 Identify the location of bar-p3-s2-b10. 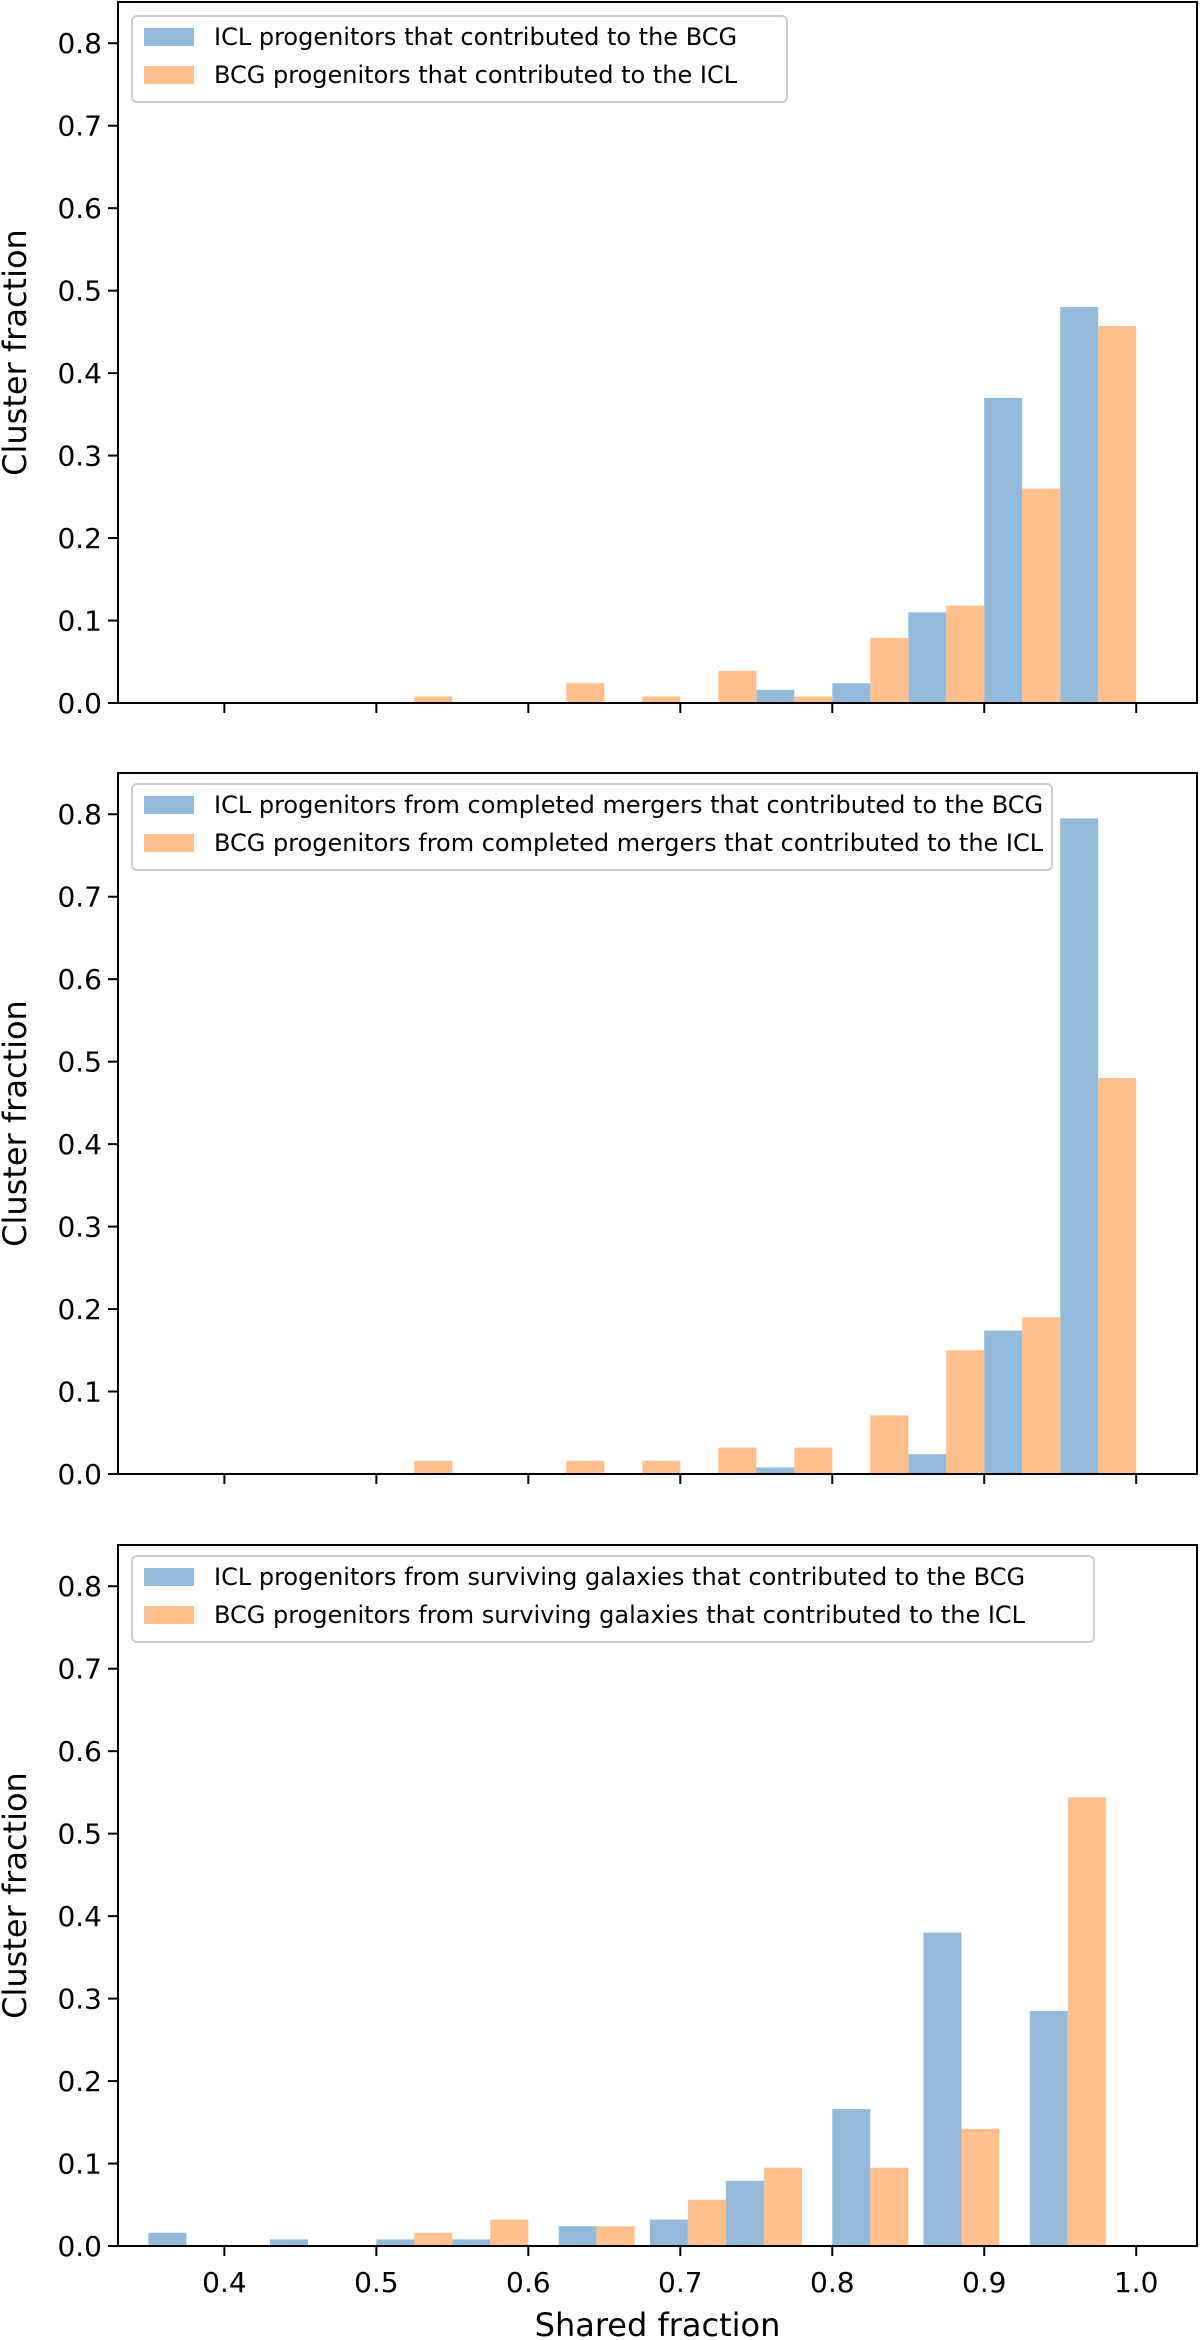
(1086, 2021).